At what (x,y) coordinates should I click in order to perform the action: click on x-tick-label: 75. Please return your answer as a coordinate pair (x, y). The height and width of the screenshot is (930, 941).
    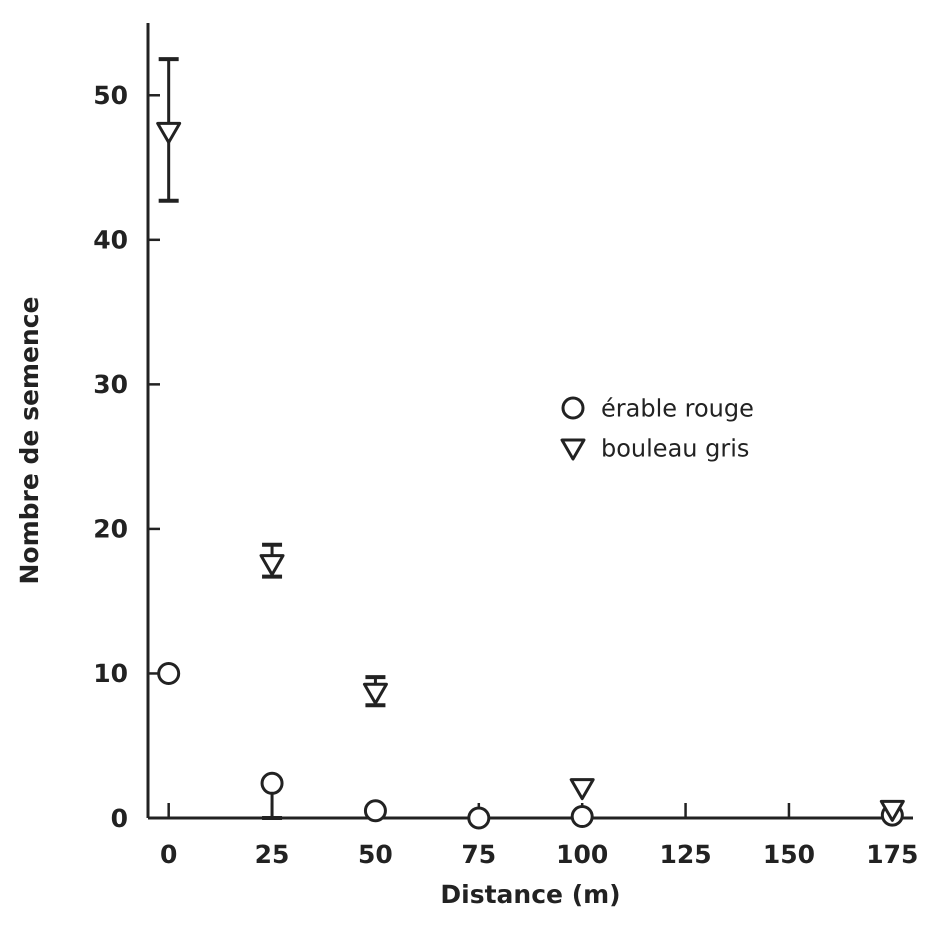
    Looking at the image, I should click on (478, 854).